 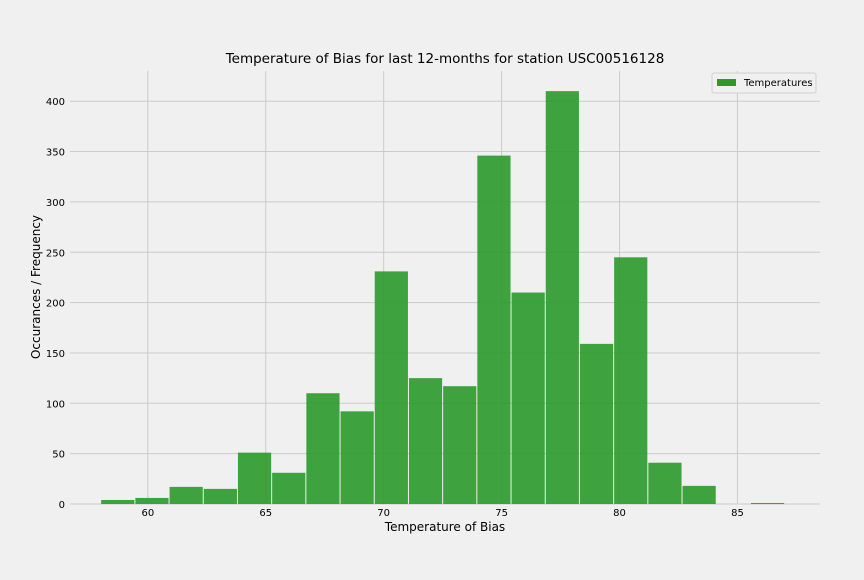 I want to click on x-tick-label: 75, so click(x=501, y=513).